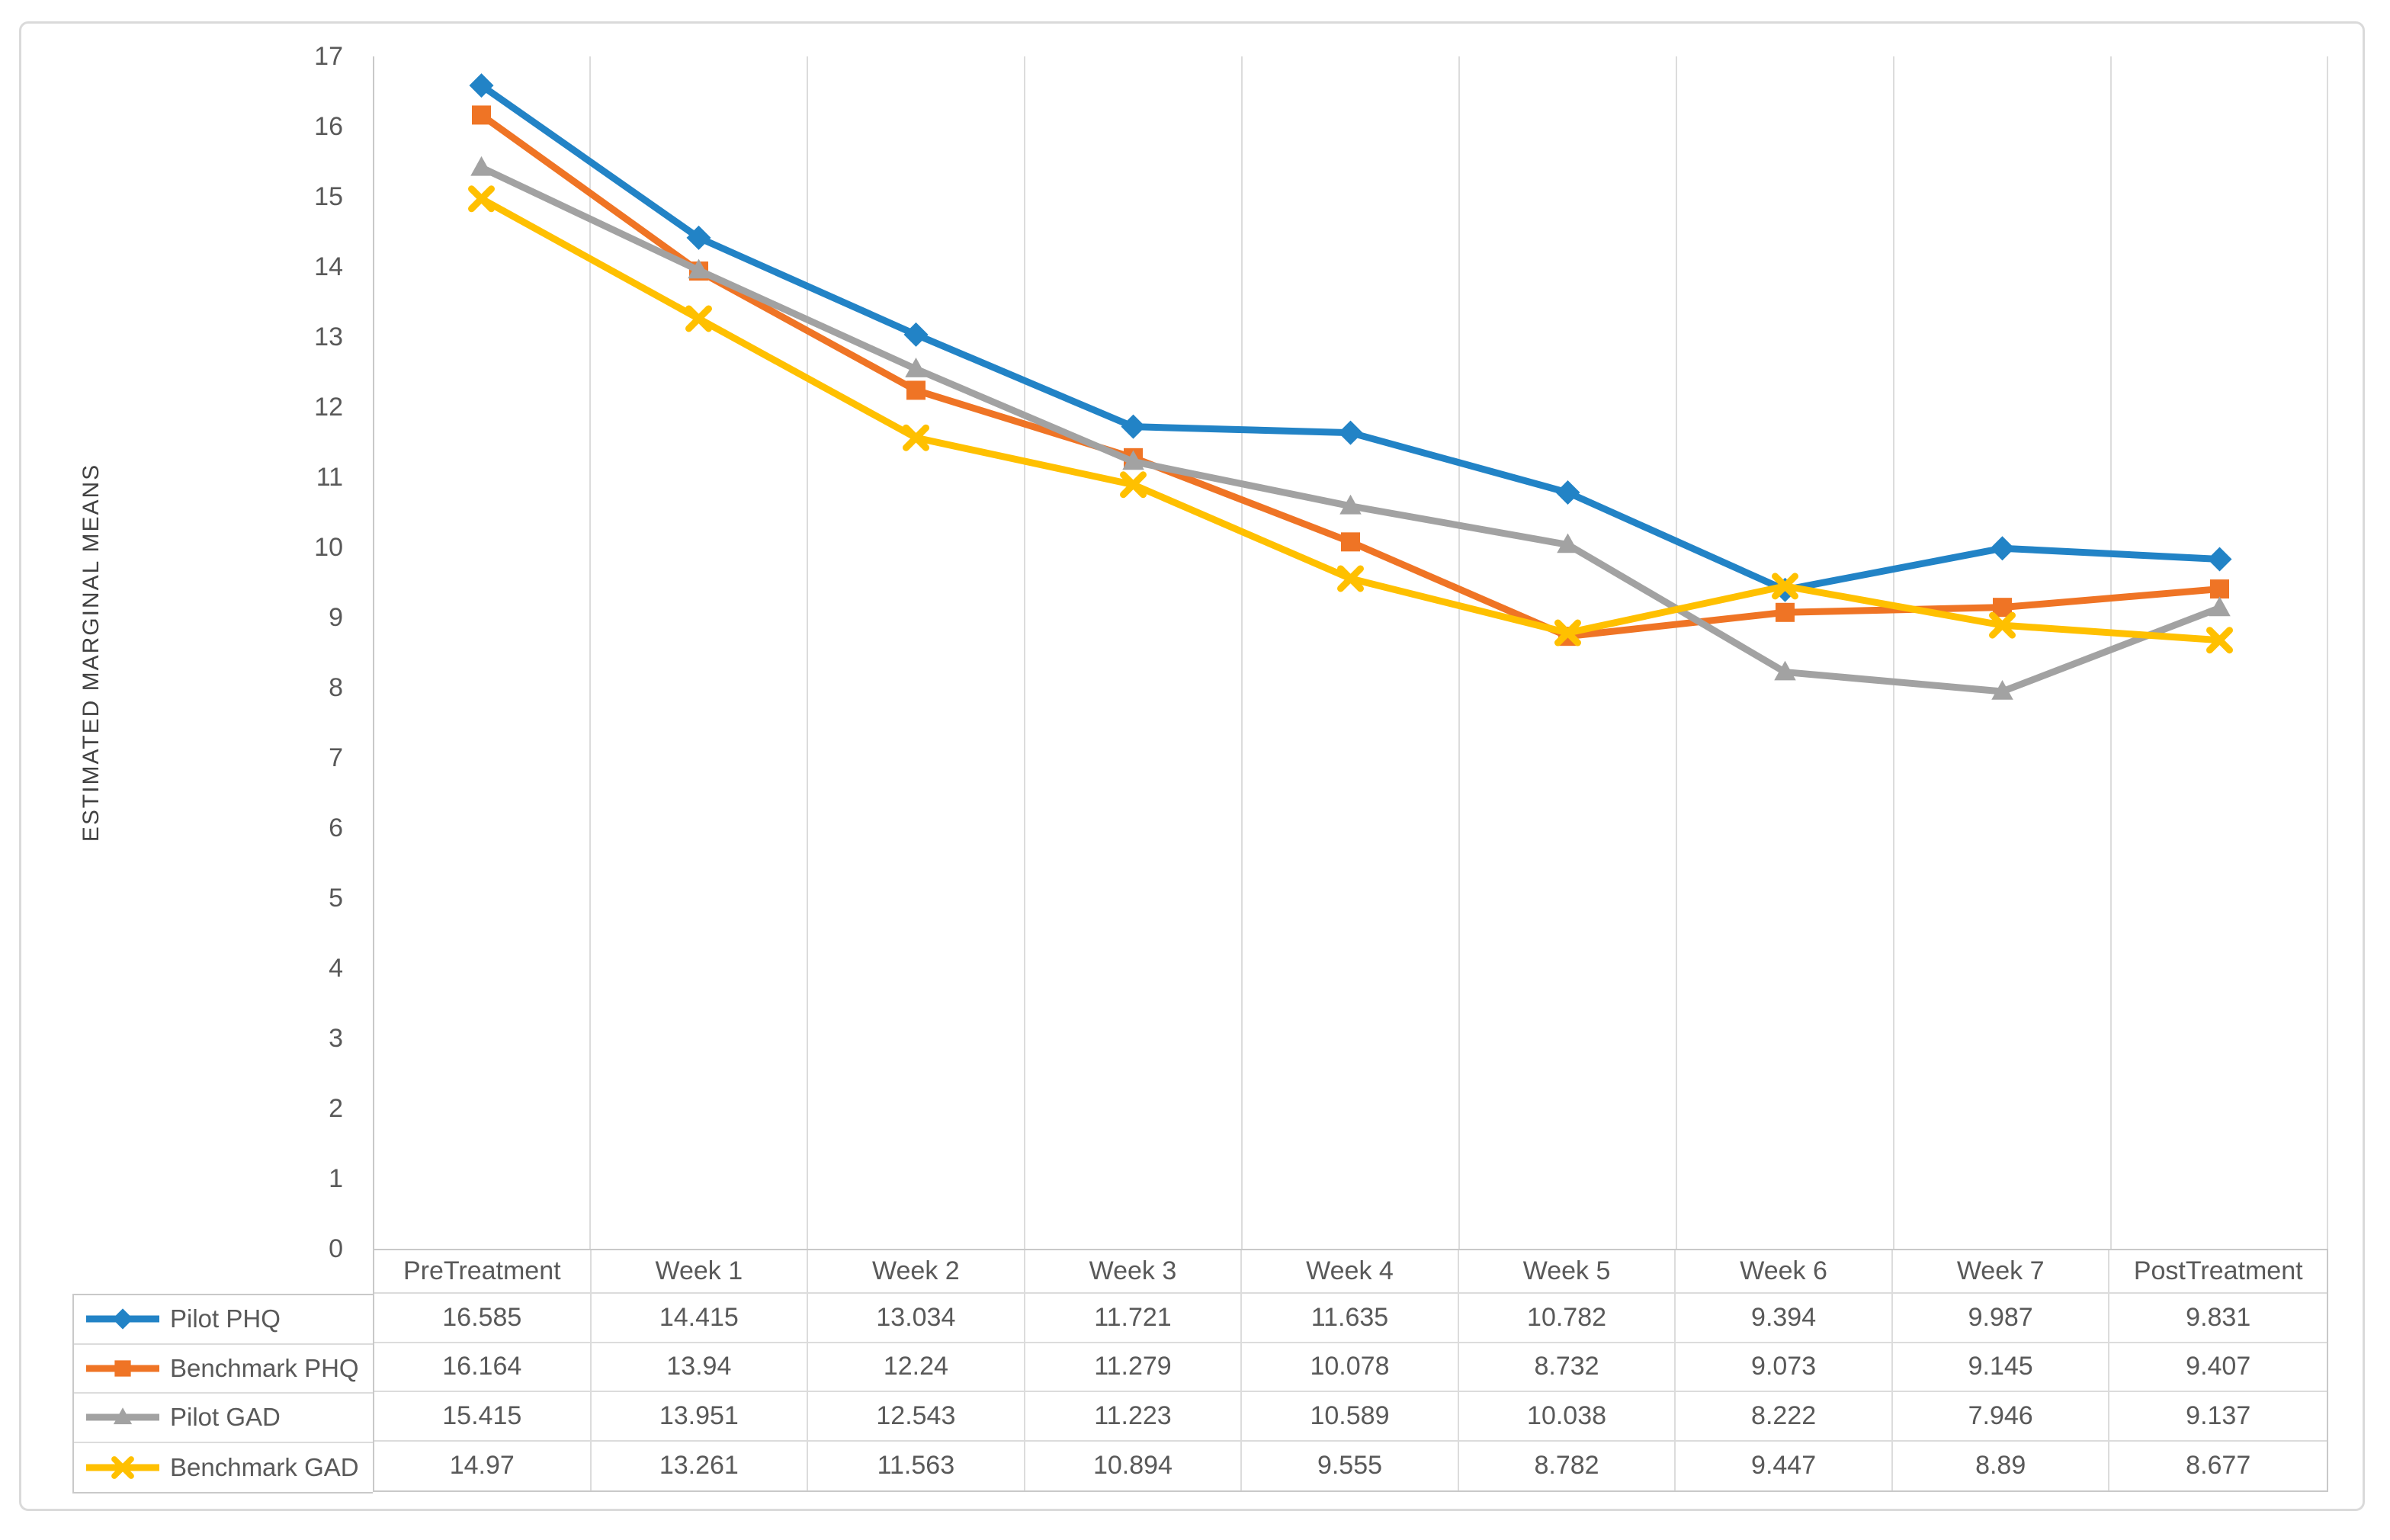 This screenshot has height=1540, width=2390. I want to click on table-value-cell: 10.894, so click(1134, 1465).